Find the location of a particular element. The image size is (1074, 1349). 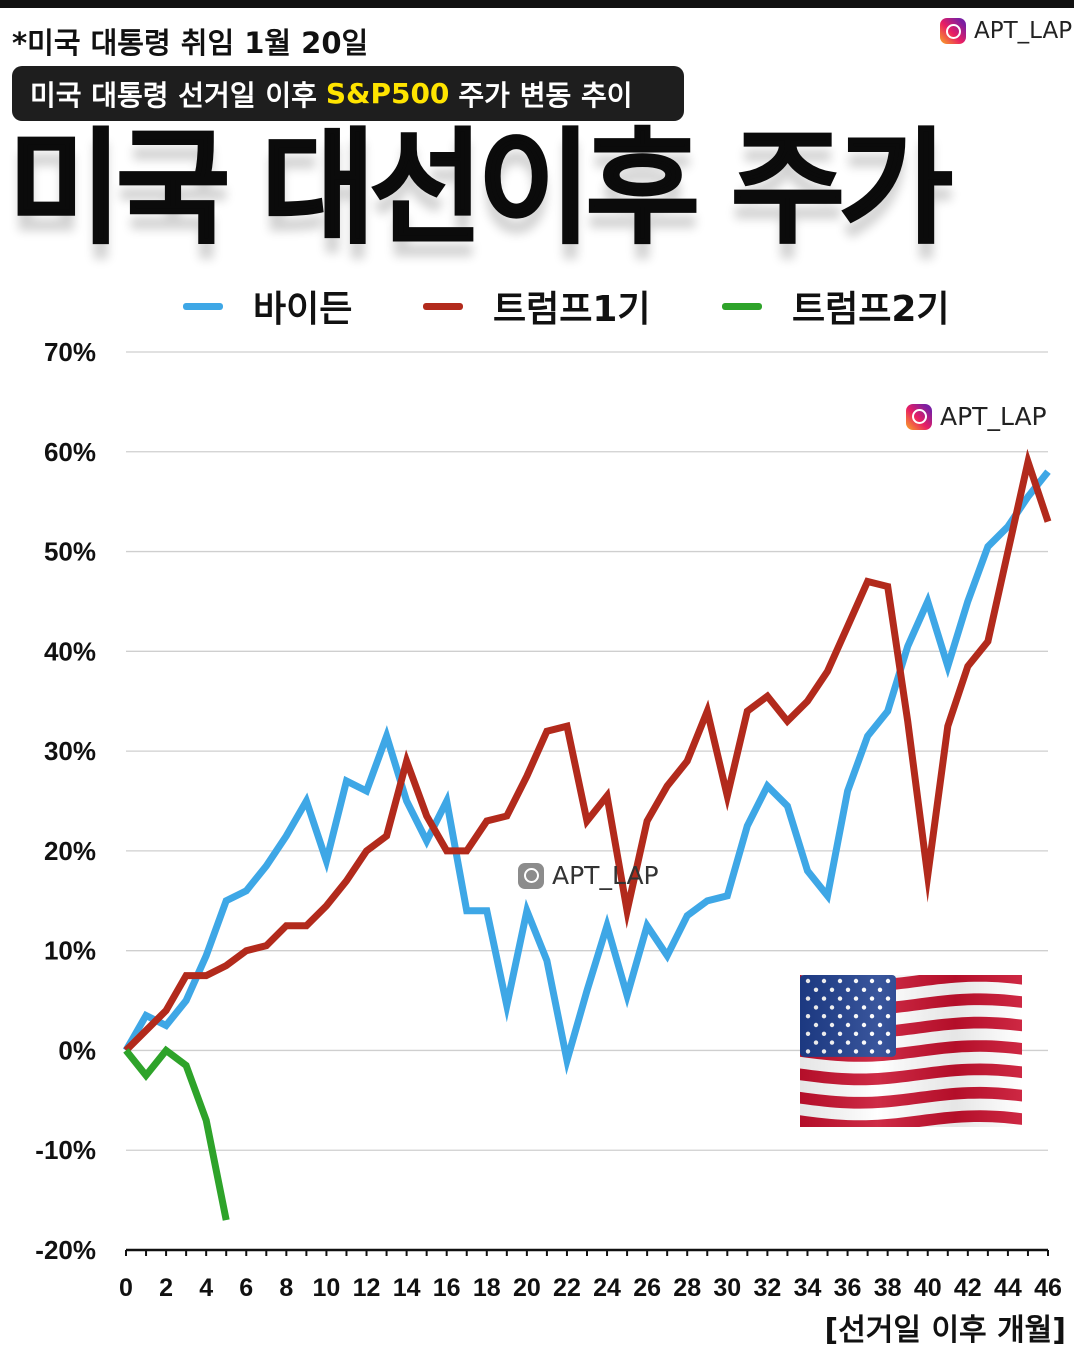

brand-watermark-top: APT_LAP is located at coordinates (1006, 31).